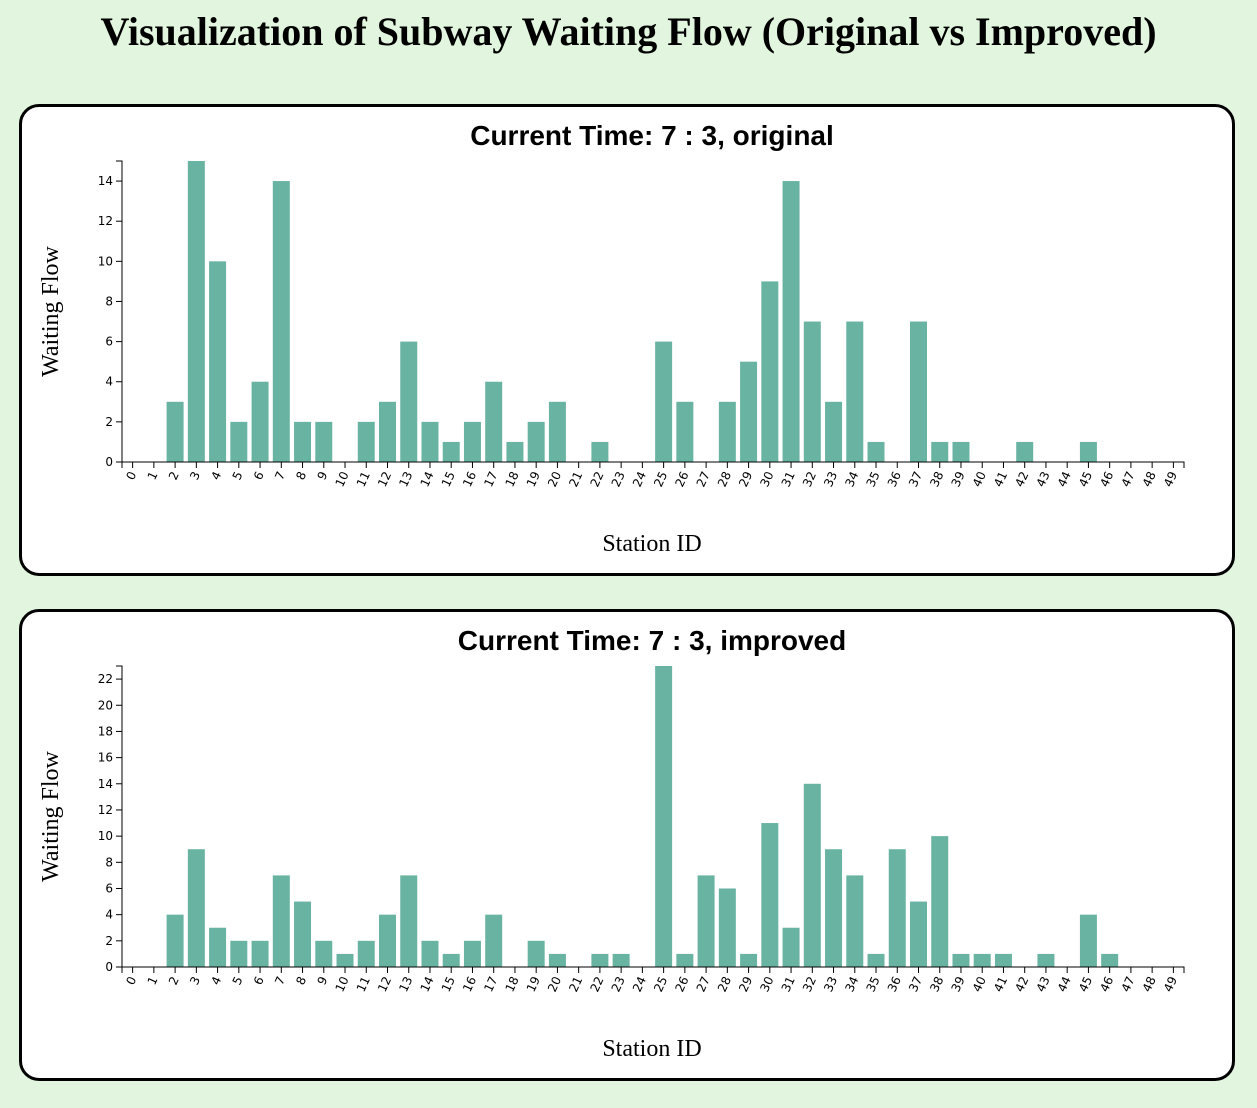 The height and width of the screenshot is (1108, 1257). Describe the element at coordinates (109, 382) in the screenshot. I see `y-tick-label: 4` at that location.